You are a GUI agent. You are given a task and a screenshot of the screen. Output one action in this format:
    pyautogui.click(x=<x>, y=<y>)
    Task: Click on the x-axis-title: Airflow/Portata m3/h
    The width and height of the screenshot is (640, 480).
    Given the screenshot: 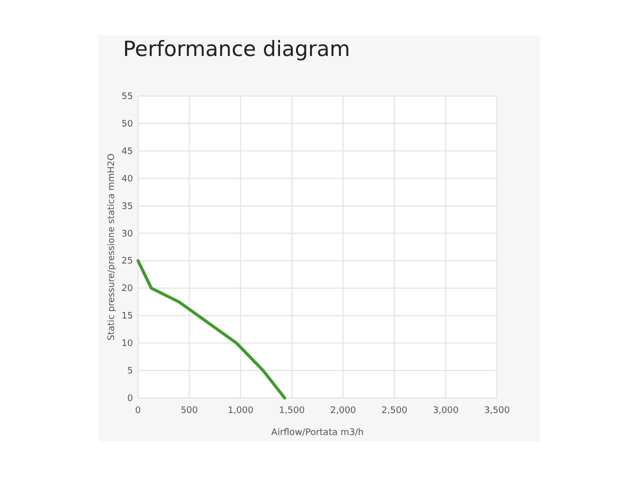 What is the action you would take?
    pyautogui.click(x=317, y=433)
    